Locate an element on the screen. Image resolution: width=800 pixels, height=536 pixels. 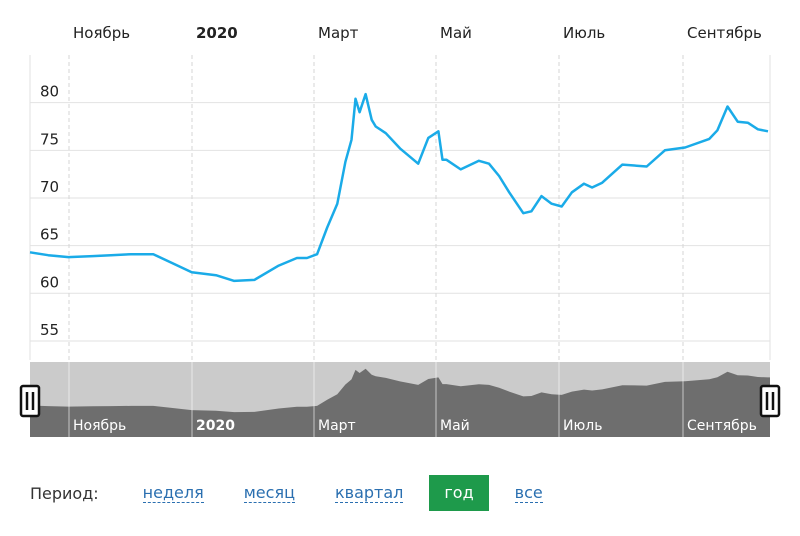
navigator: Ноябрь 2020 Март Май Июль Сентябрь is located at coordinates (400, 399).